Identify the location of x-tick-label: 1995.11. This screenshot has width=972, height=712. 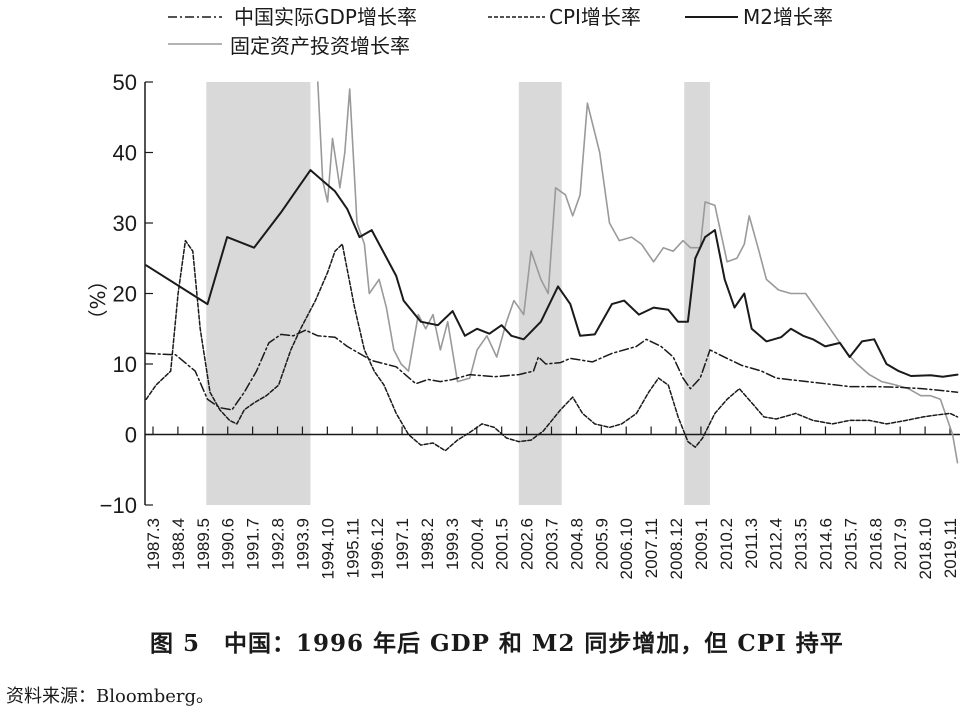
(352, 548).